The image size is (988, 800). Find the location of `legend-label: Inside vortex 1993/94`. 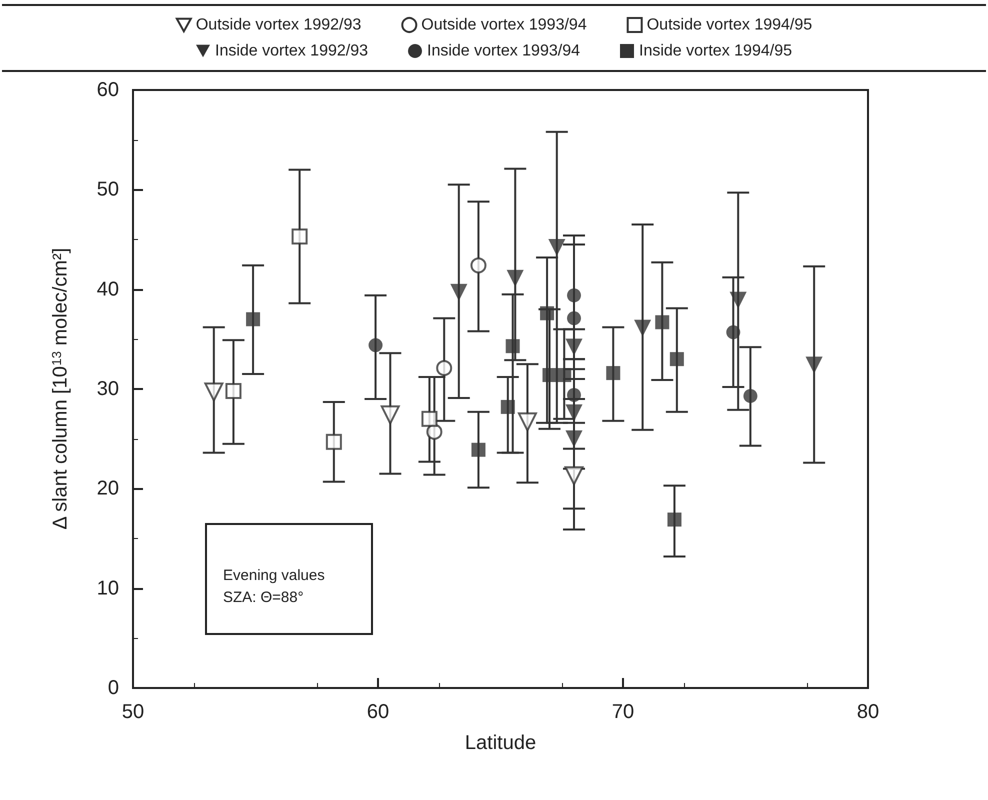

legend-label: Inside vortex 1993/94 is located at coordinates (503, 51).